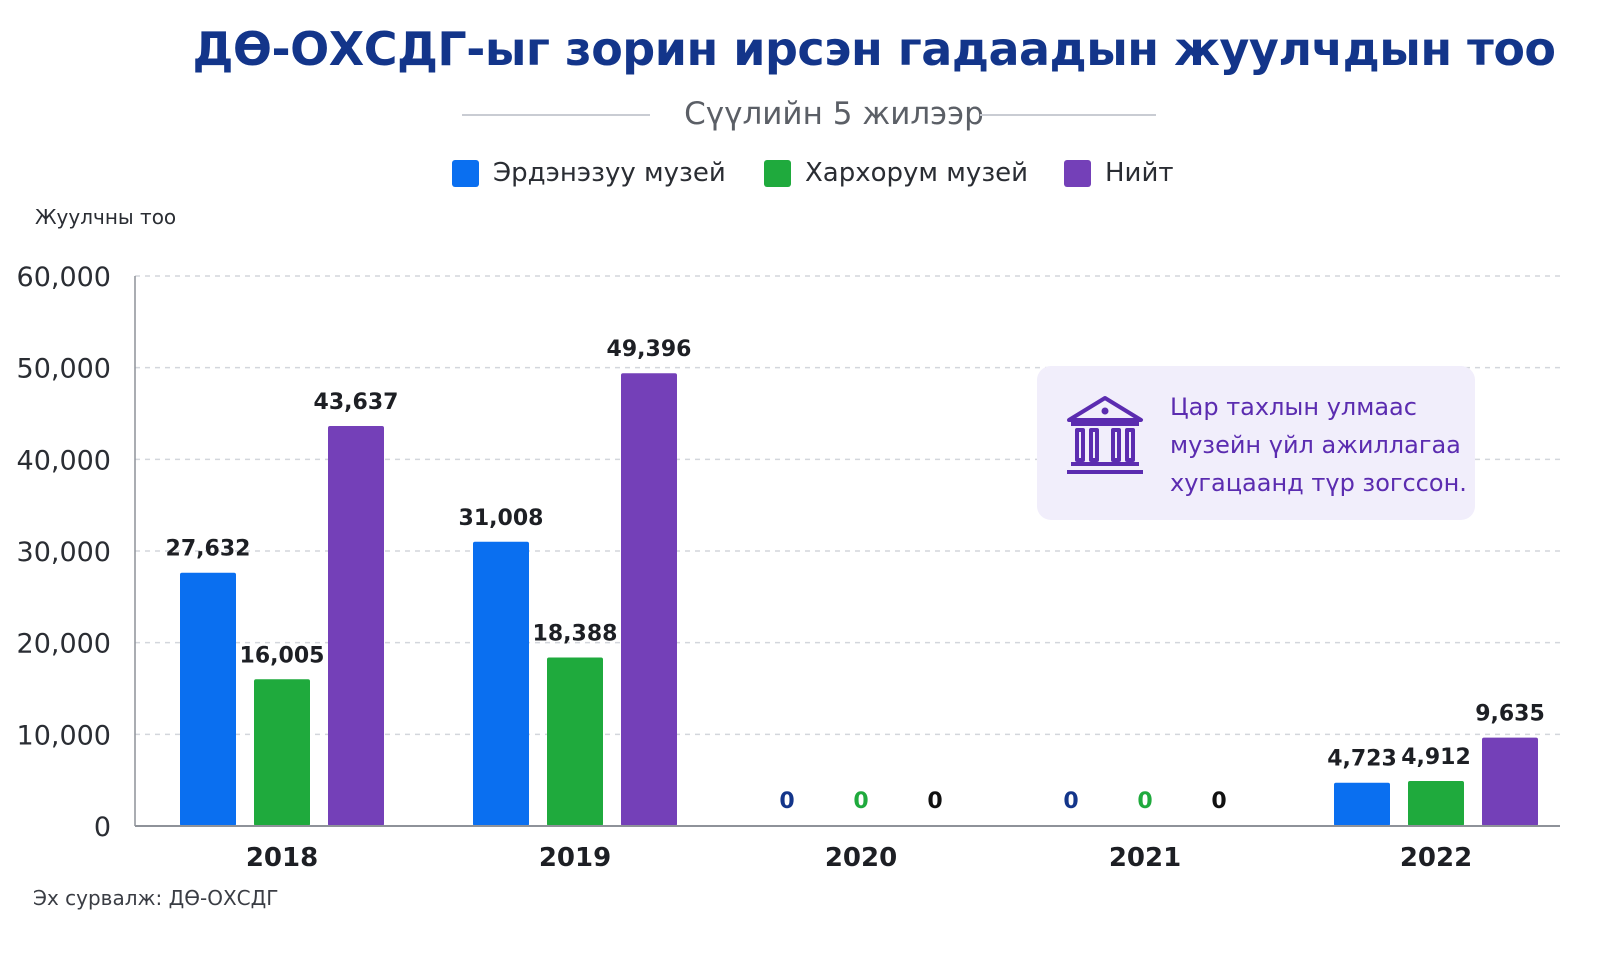 Image resolution: width=1618 pixels, height=972 pixels. What do you see at coordinates (609, 173) in the screenshot?
I see `legend-label-erdene-zuu: Эрдэнэзуу музей` at bounding box center [609, 173].